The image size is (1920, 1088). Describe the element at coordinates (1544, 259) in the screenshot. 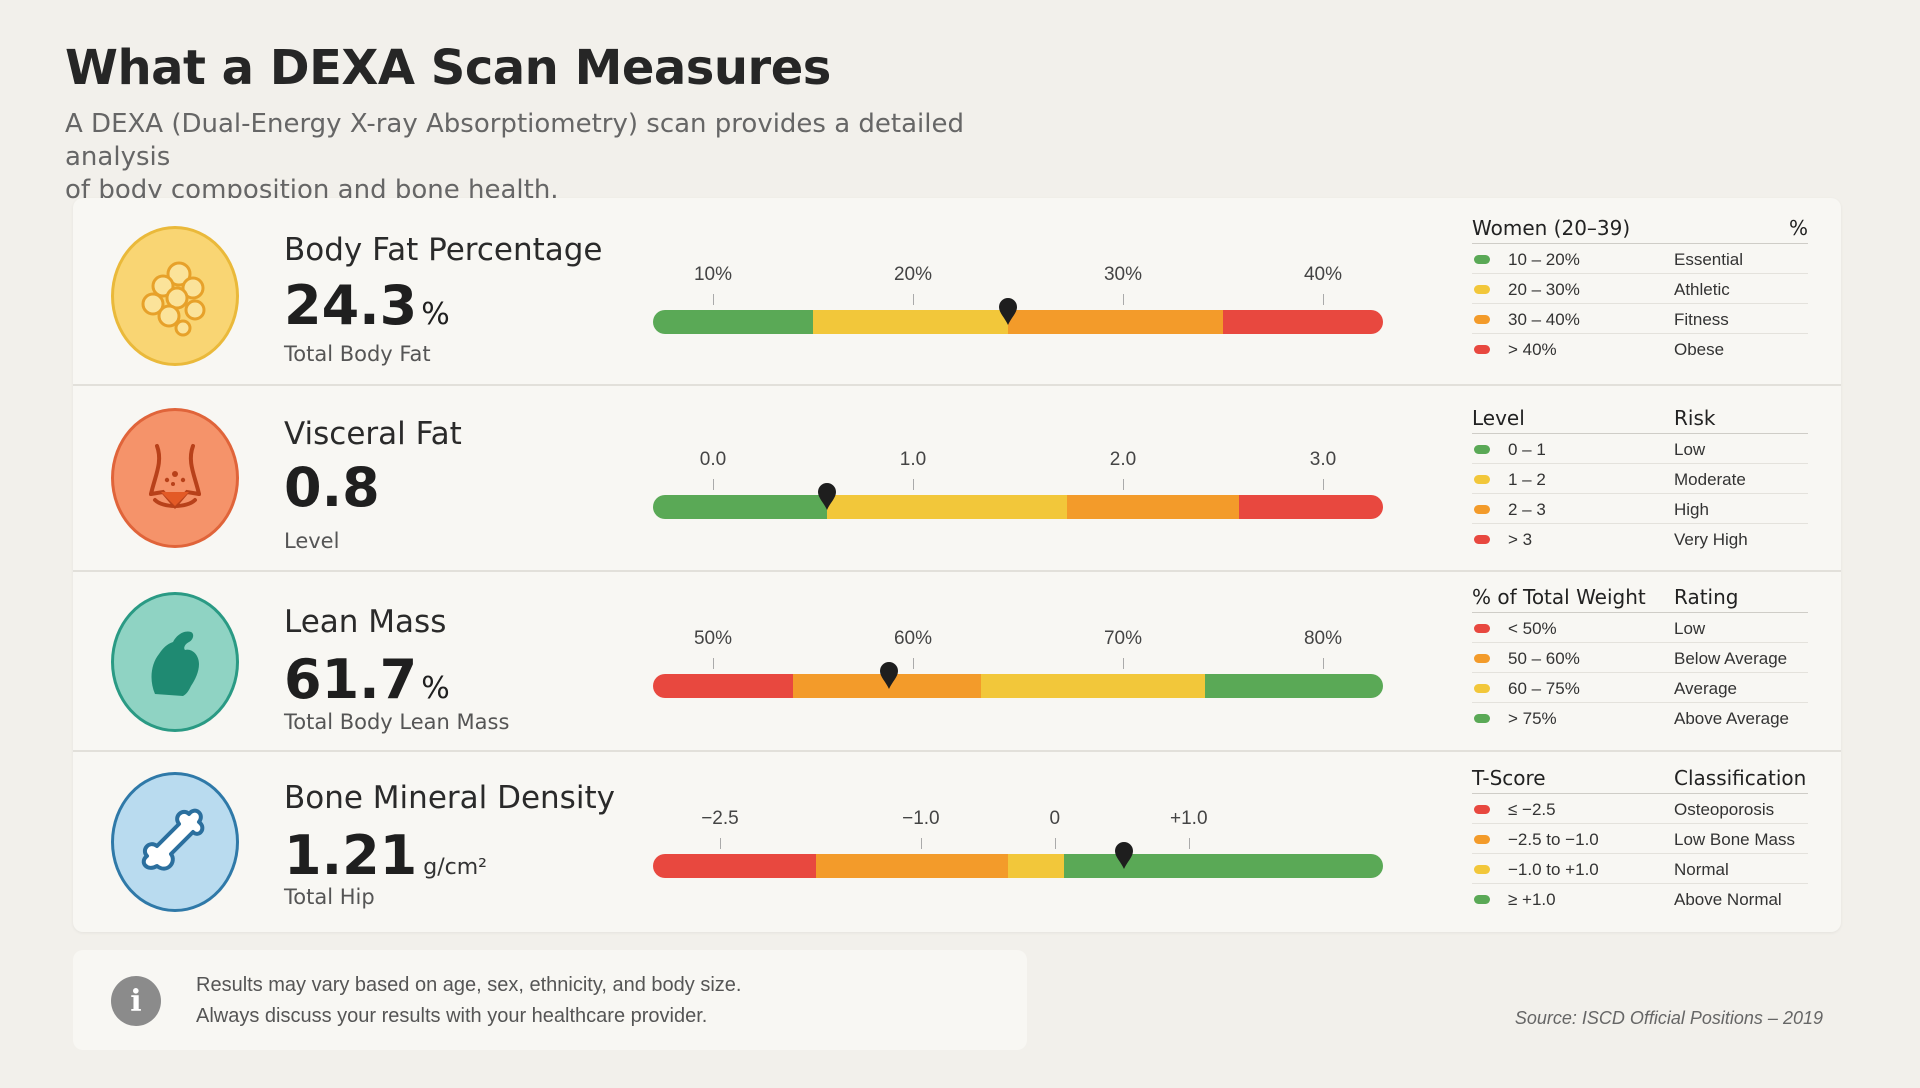

I see `legend-range: 10 – 20%` at that location.